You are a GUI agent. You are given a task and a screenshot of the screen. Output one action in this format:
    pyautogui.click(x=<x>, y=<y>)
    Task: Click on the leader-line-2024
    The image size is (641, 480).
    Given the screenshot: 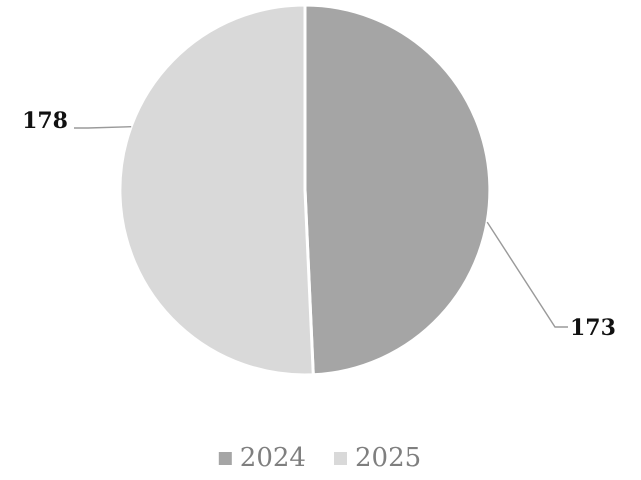 What is the action you would take?
    pyautogui.click(x=527, y=274)
    